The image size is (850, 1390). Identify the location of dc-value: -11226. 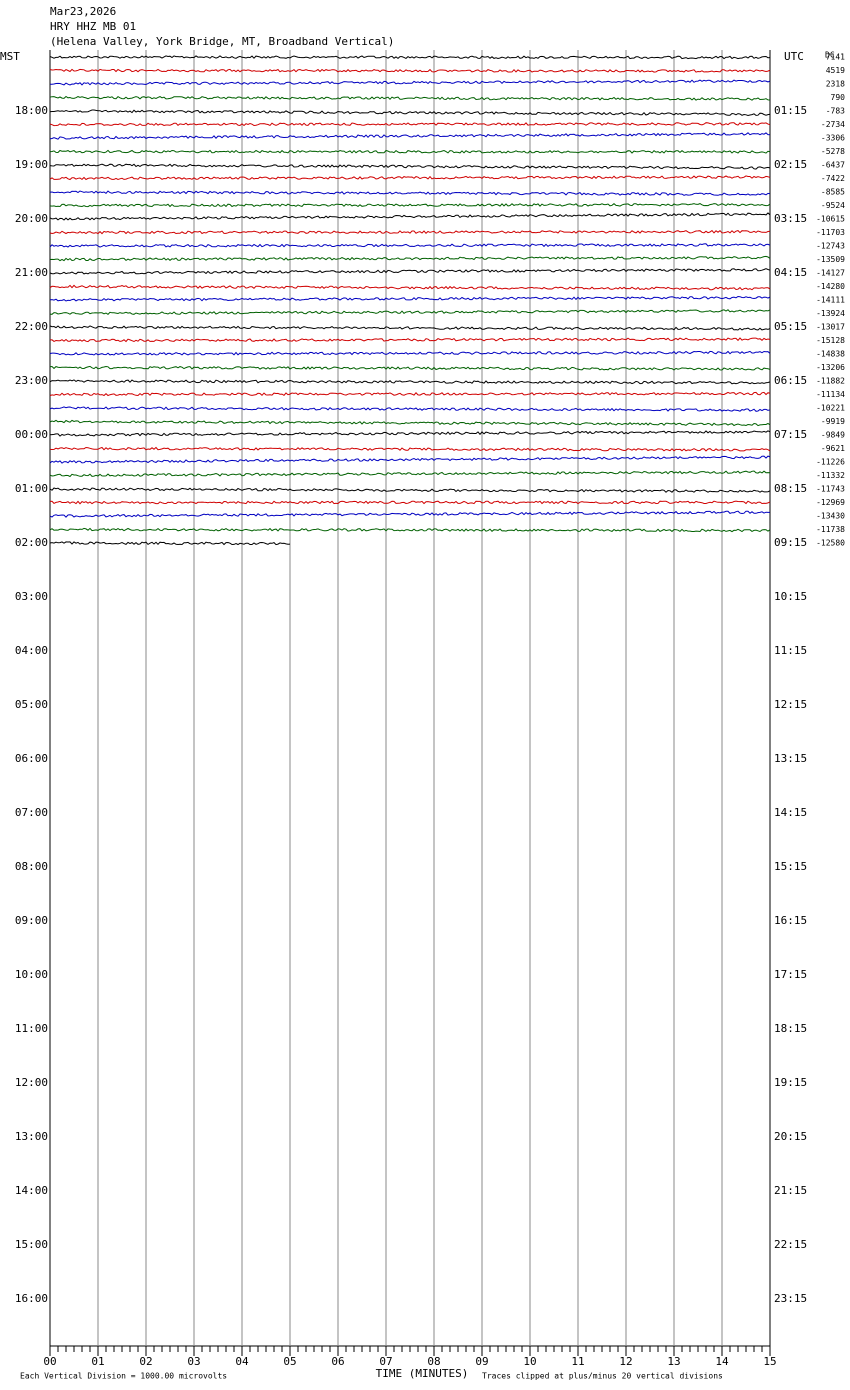
(830, 462).